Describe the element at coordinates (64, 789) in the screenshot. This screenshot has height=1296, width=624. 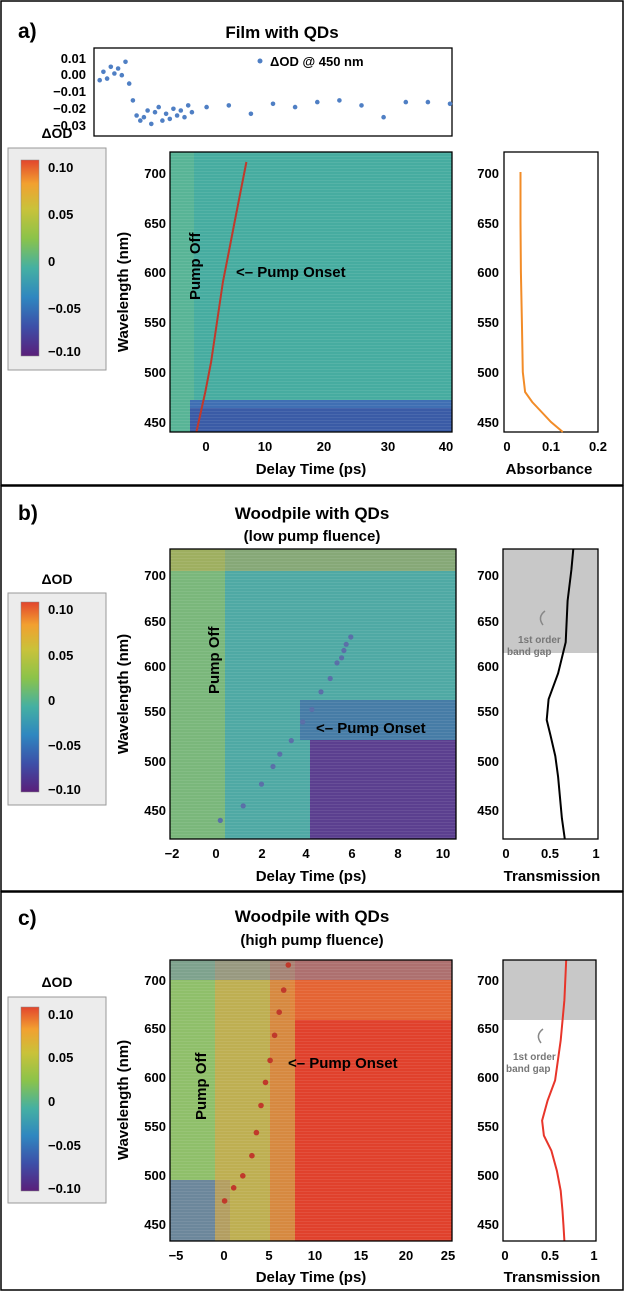
I see `colorbar-b-tick-5: −0.10` at that location.